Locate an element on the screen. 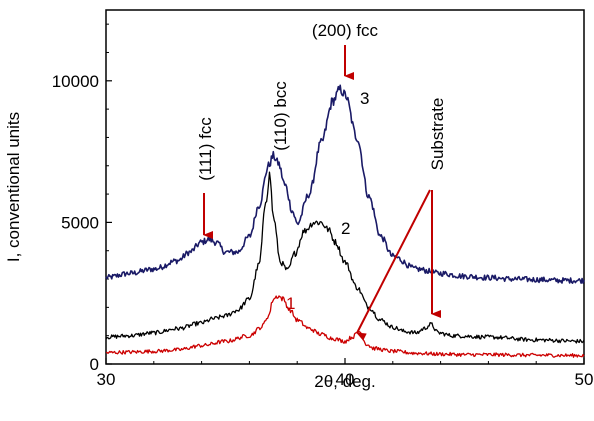 This screenshot has width=594, height=421. y-tick-label: 10000 is located at coordinates (75, 81).